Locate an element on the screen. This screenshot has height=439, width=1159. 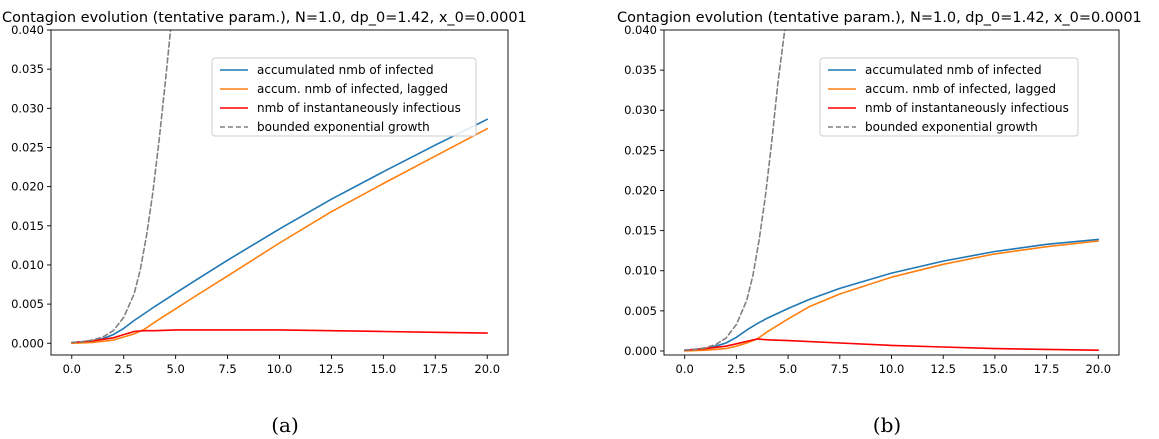
figure-caption: (b) is located at coordinates (887, 425).